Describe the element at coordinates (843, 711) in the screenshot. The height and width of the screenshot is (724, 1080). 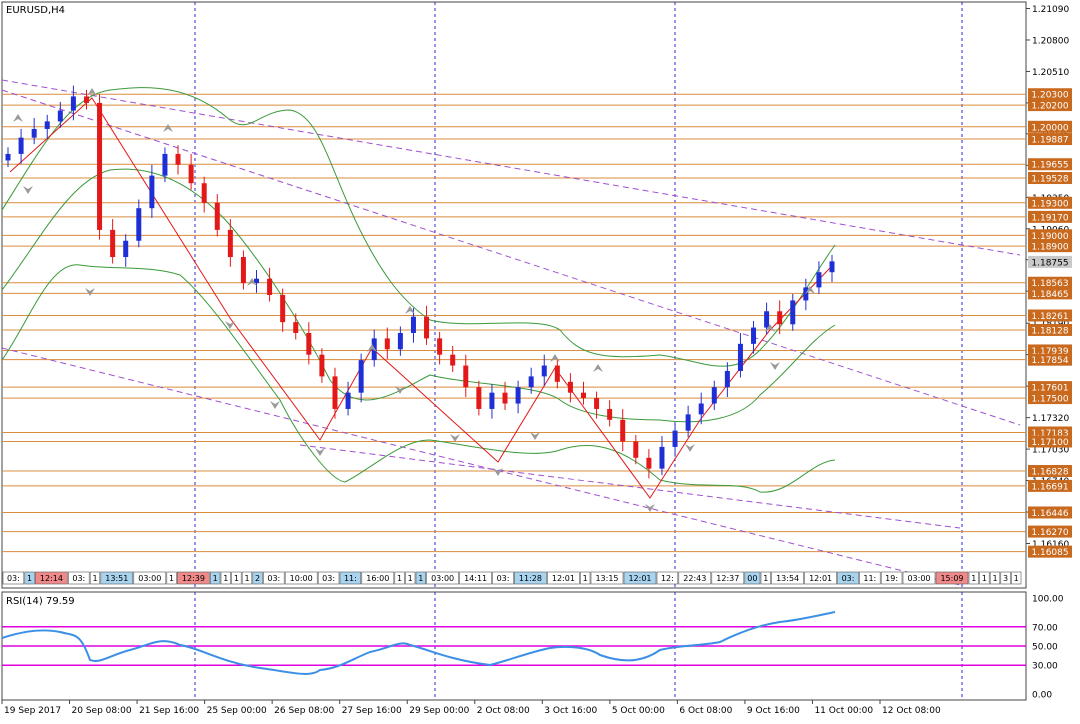
I see `date-label: 11 Oct 00:00` at that location.